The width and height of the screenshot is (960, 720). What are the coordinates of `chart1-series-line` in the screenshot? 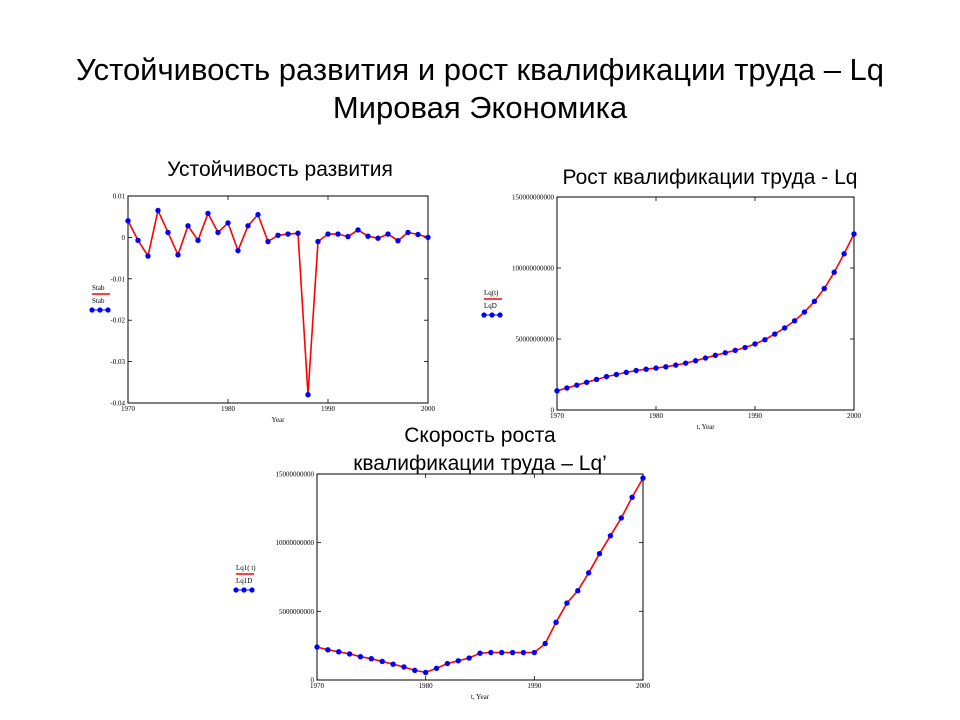 It's located at (278, 302).